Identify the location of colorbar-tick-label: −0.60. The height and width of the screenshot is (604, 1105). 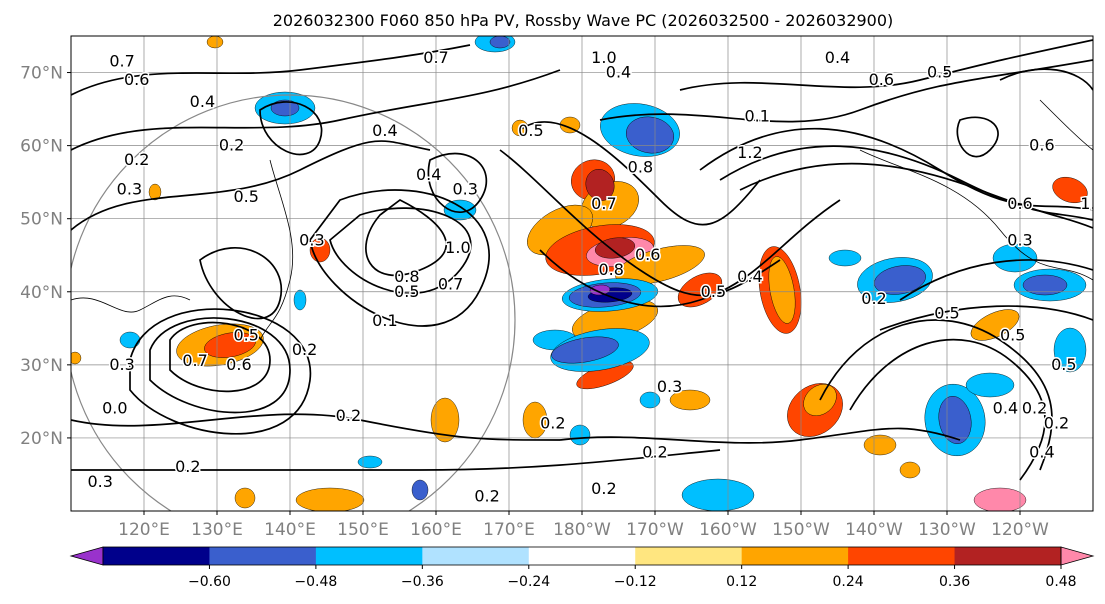
(209, 582).